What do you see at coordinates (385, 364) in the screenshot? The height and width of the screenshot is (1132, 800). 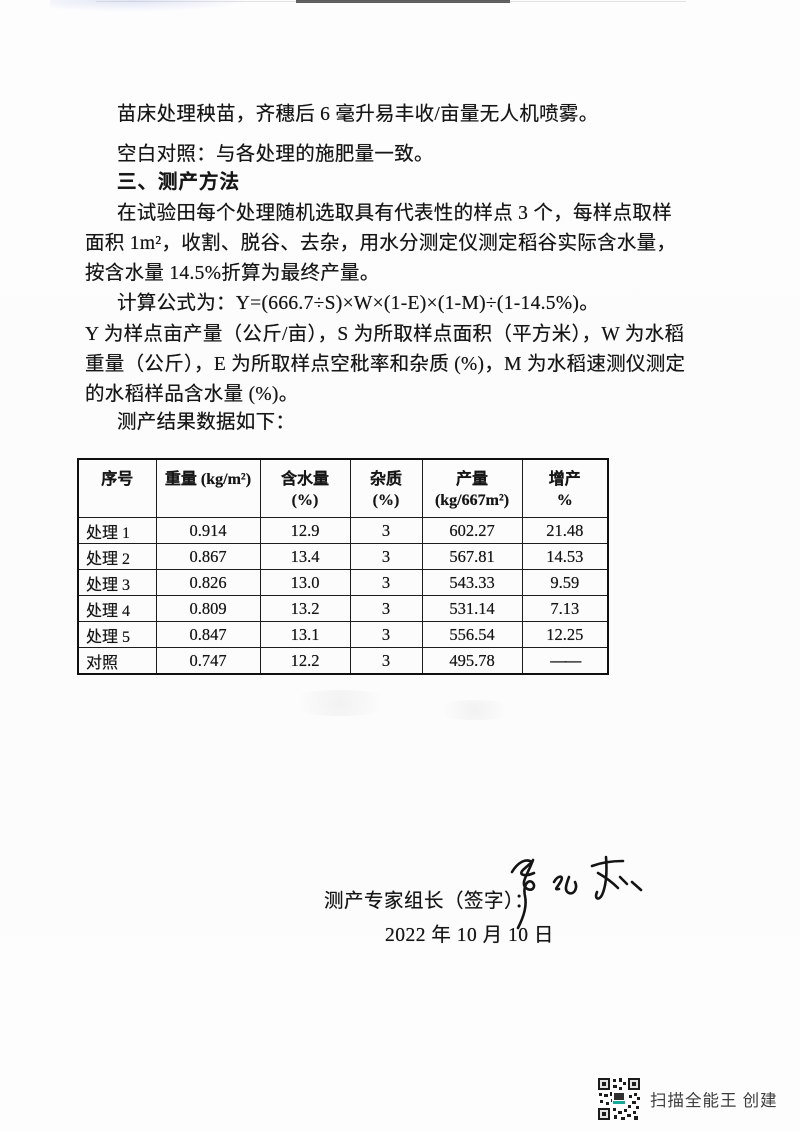 I see `body-line: 重量（公斤），E 为所取样点空秕率和杂质 (%)，M 为水稻速测仪测定` at bounding box center [385, 364].